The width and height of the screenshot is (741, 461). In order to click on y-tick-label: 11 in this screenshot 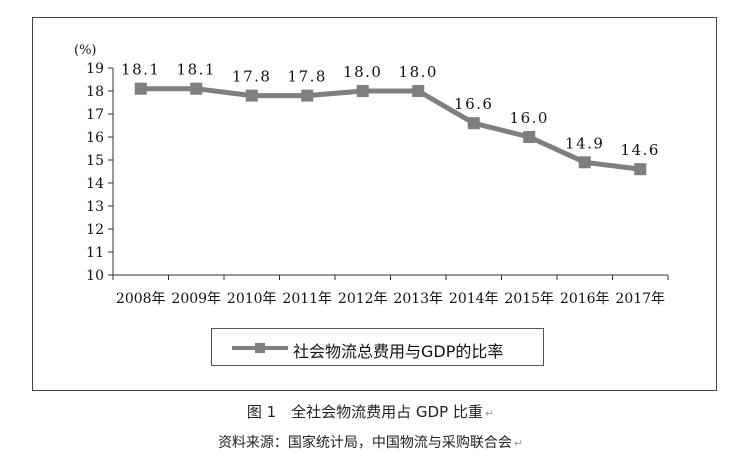, I will do `click(95, 253)`.